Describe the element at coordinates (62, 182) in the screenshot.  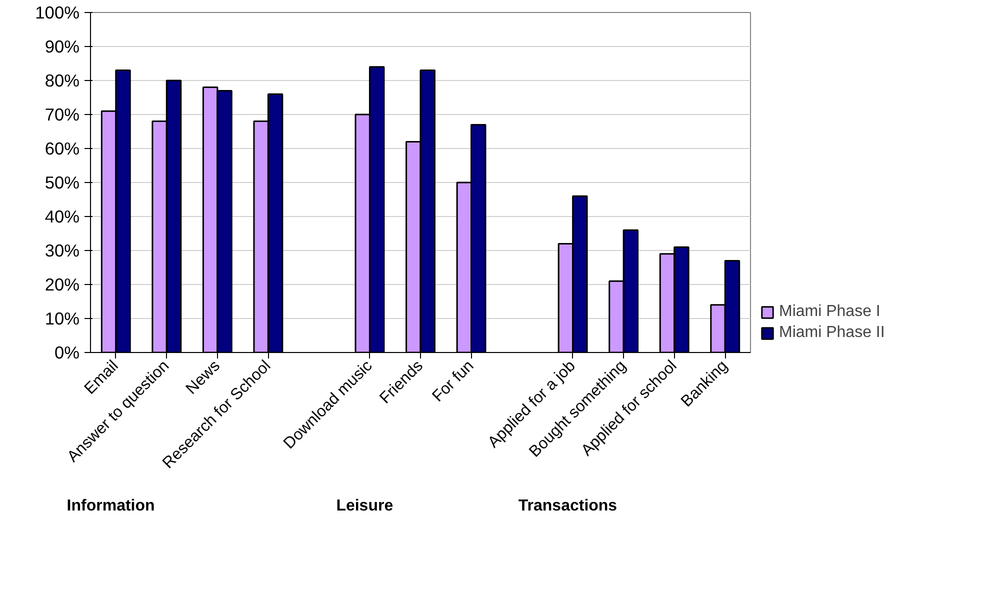
I see `y-tick-label: 50%` at that location.